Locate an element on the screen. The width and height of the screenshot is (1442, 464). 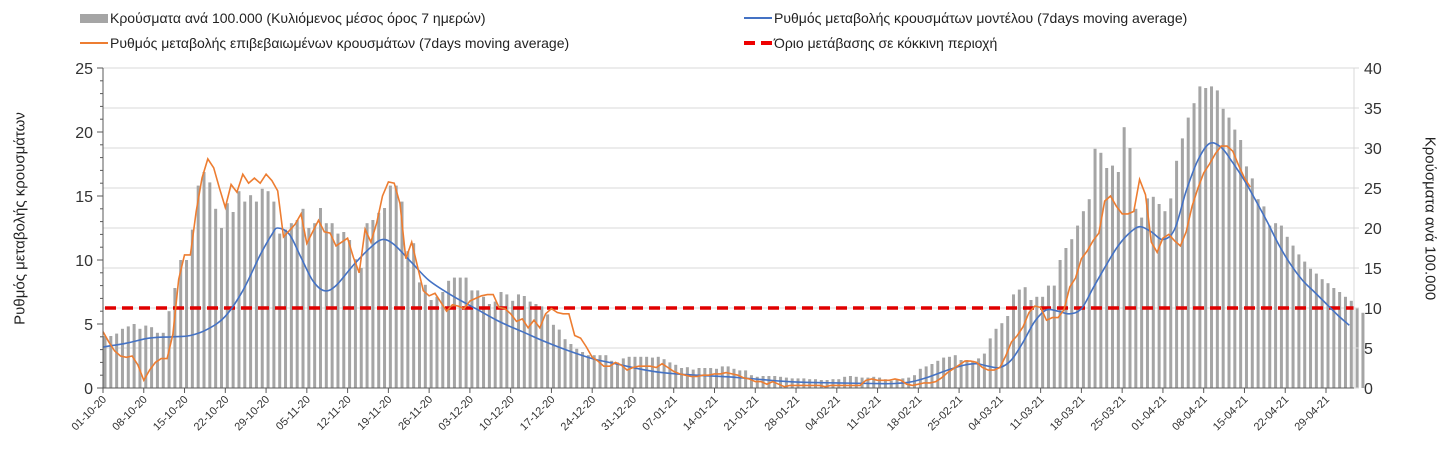
y-left-tick-label: 20 is located at coordinates (84, 133).